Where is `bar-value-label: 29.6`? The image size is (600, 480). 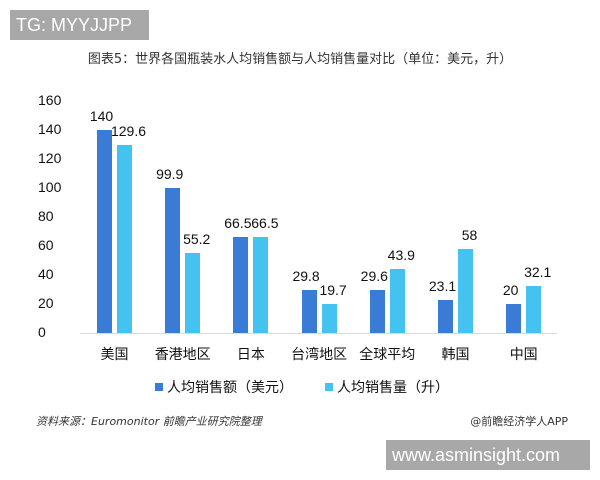
bar-value-label: 29.6 is located at coordinates (374, 276).